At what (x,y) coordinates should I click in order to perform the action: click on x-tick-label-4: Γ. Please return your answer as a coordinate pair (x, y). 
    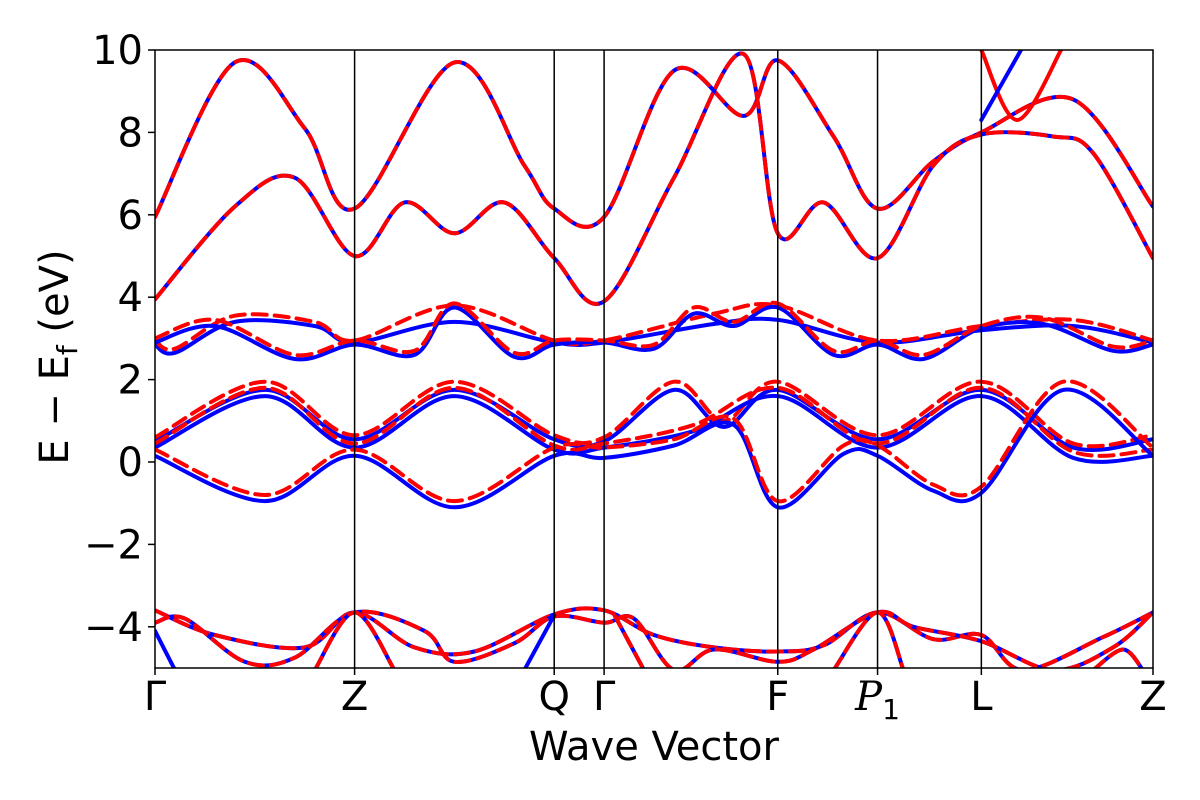
    Looking at the image, I should click on (604, 697).